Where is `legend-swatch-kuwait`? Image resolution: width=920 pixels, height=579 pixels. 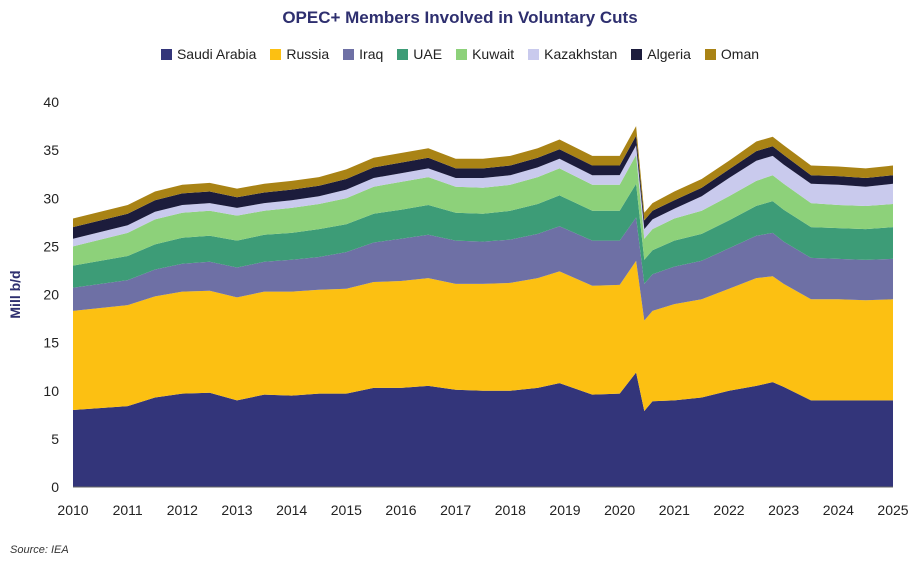
legend-swatch-kuwait is located at coordinates (462, 54).